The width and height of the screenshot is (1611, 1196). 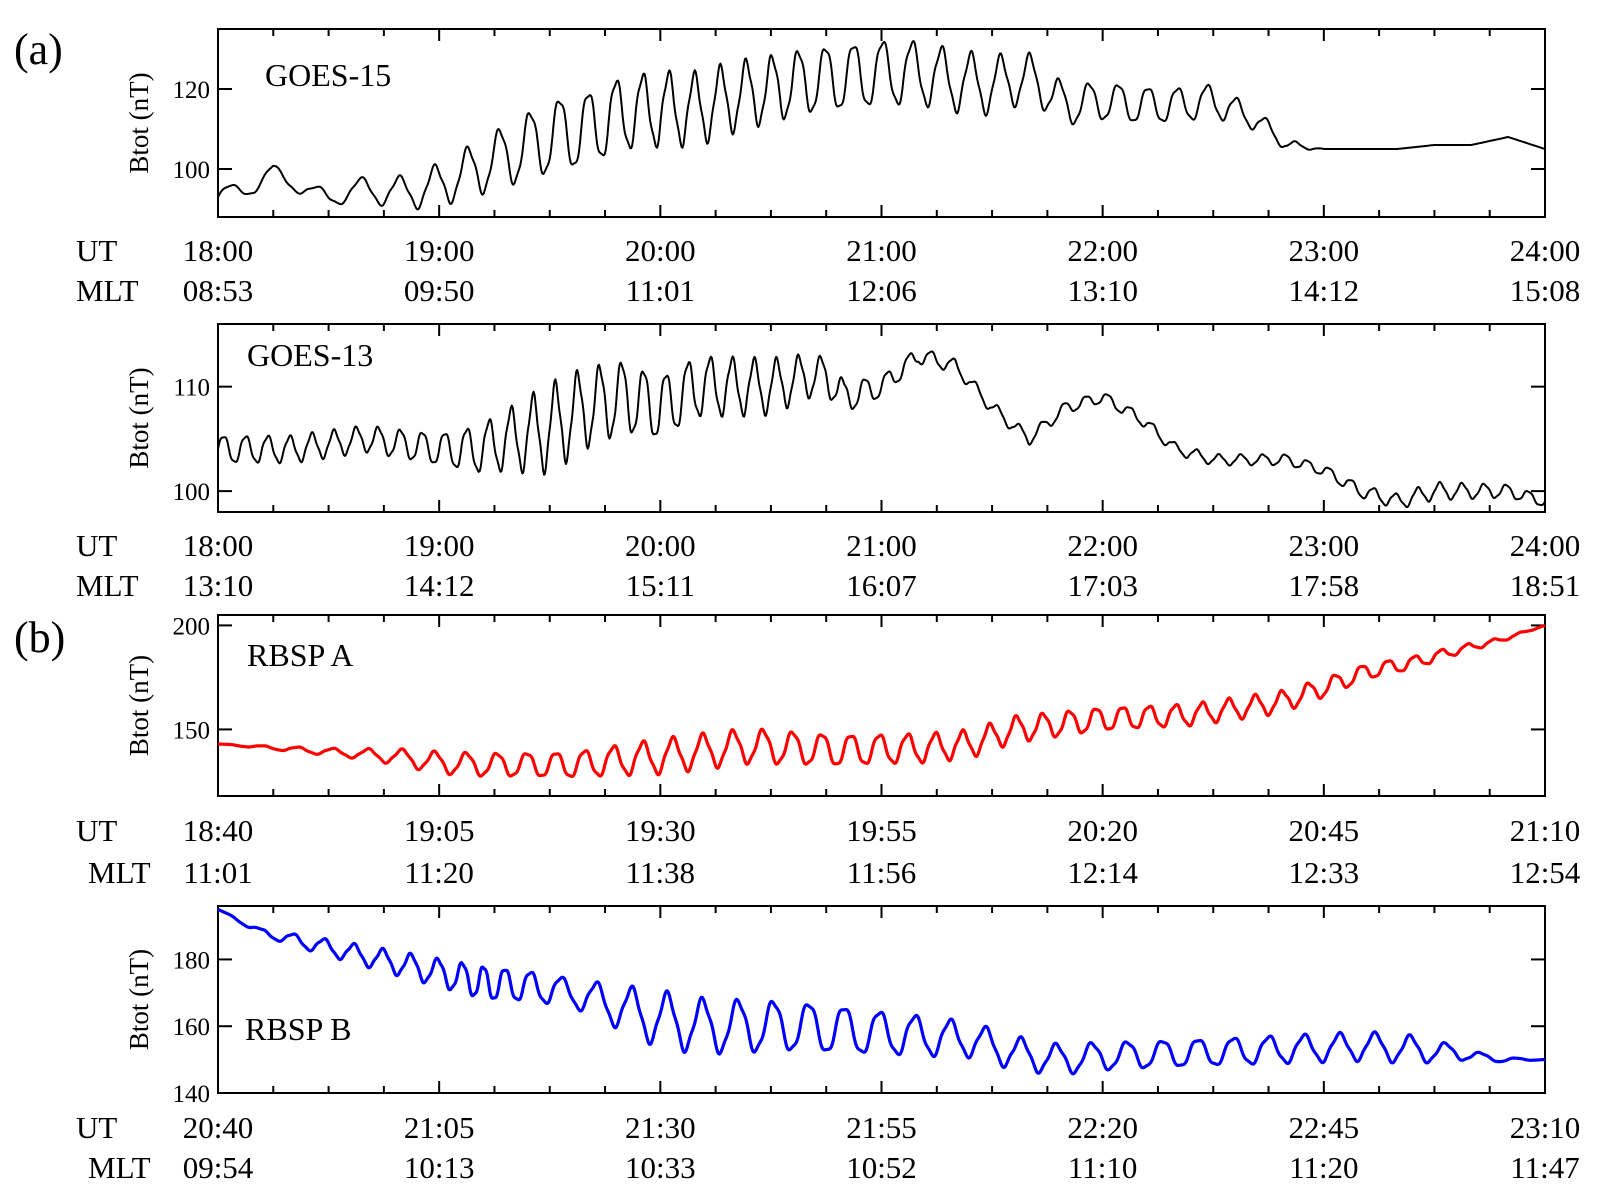 What do you see at coordinates (1102, 830) in the screenshot?
I see `ut-tick-label: 20:20` at bounding box center [1102, 830].